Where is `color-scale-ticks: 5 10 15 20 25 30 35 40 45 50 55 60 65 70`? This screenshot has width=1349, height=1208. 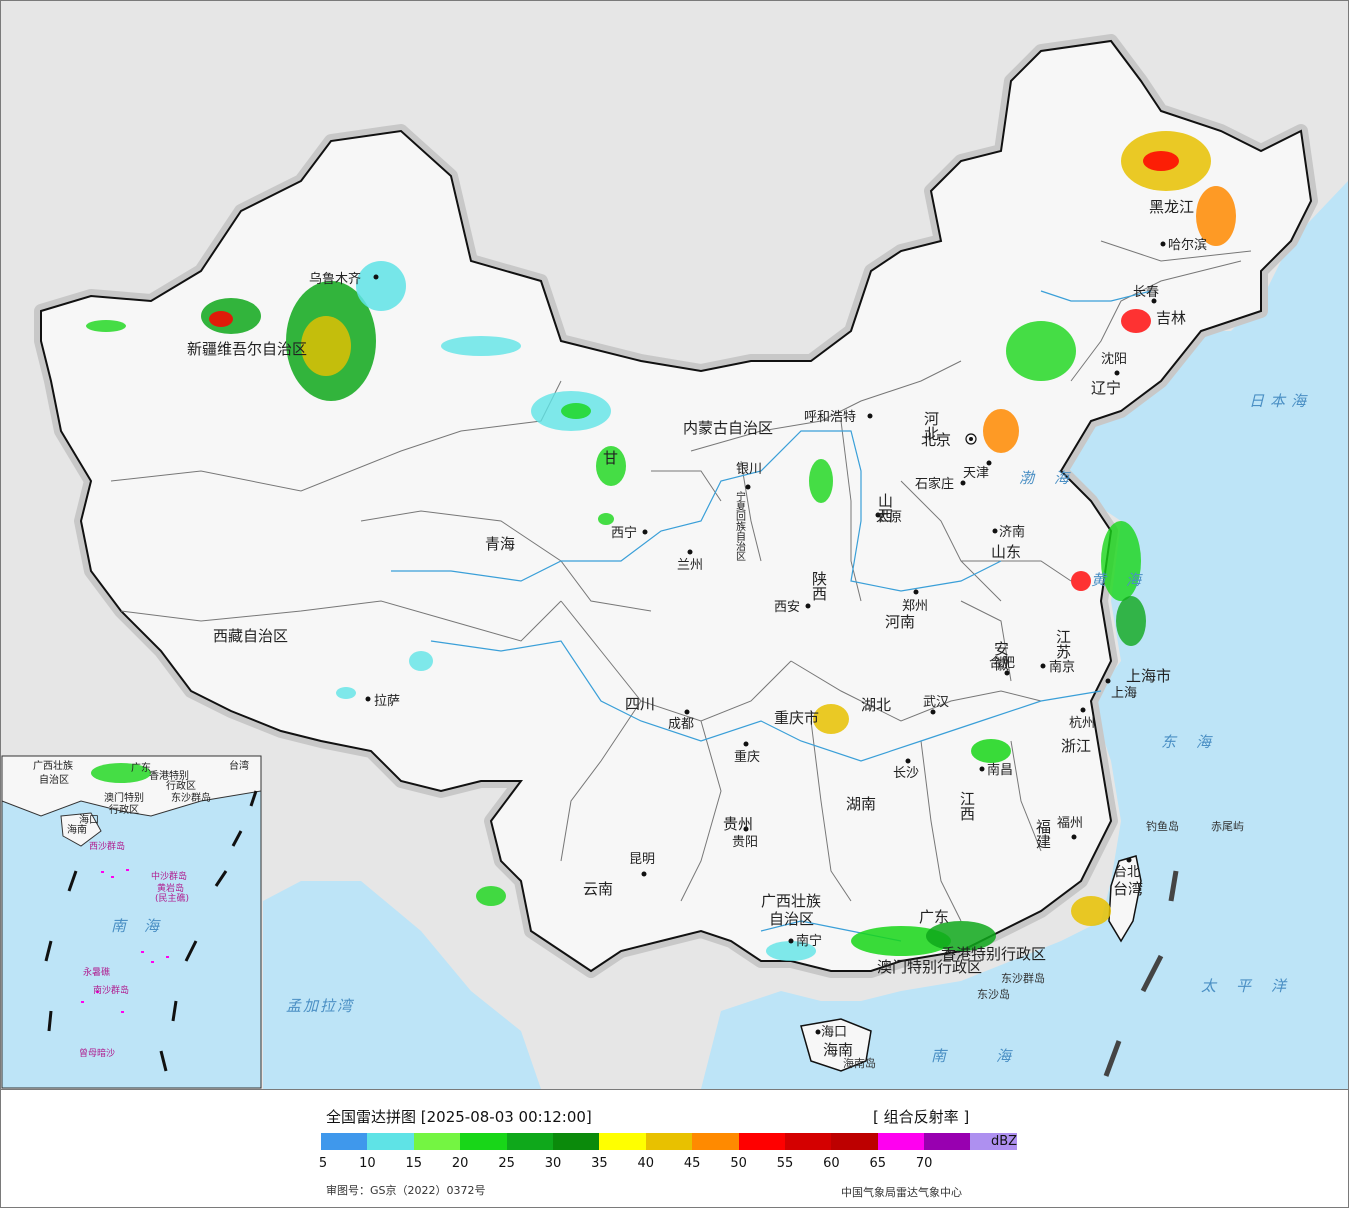 color-scale-ticks: 5 10 15 20 25 30 35 40 45 50 55 60 65 70 is located at coordinates (501, 1166).